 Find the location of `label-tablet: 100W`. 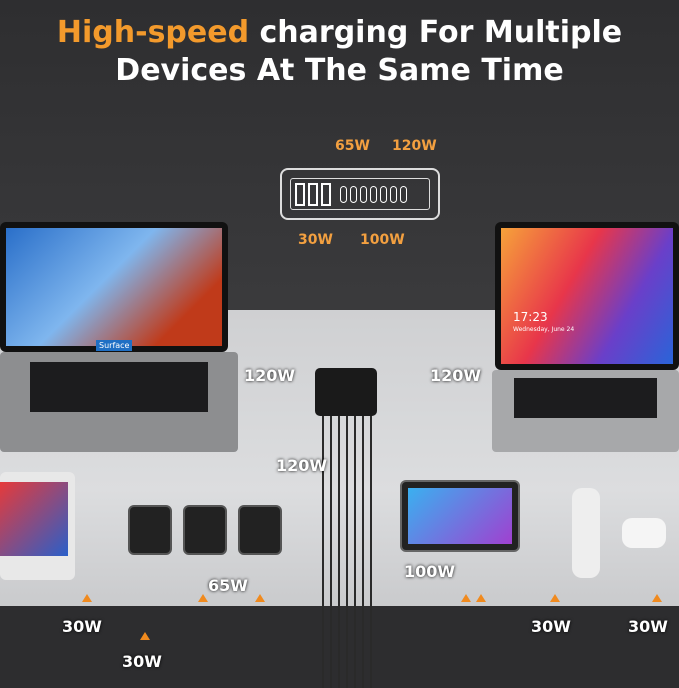

label-tablet: 100W is located at coordinates (430, 571).